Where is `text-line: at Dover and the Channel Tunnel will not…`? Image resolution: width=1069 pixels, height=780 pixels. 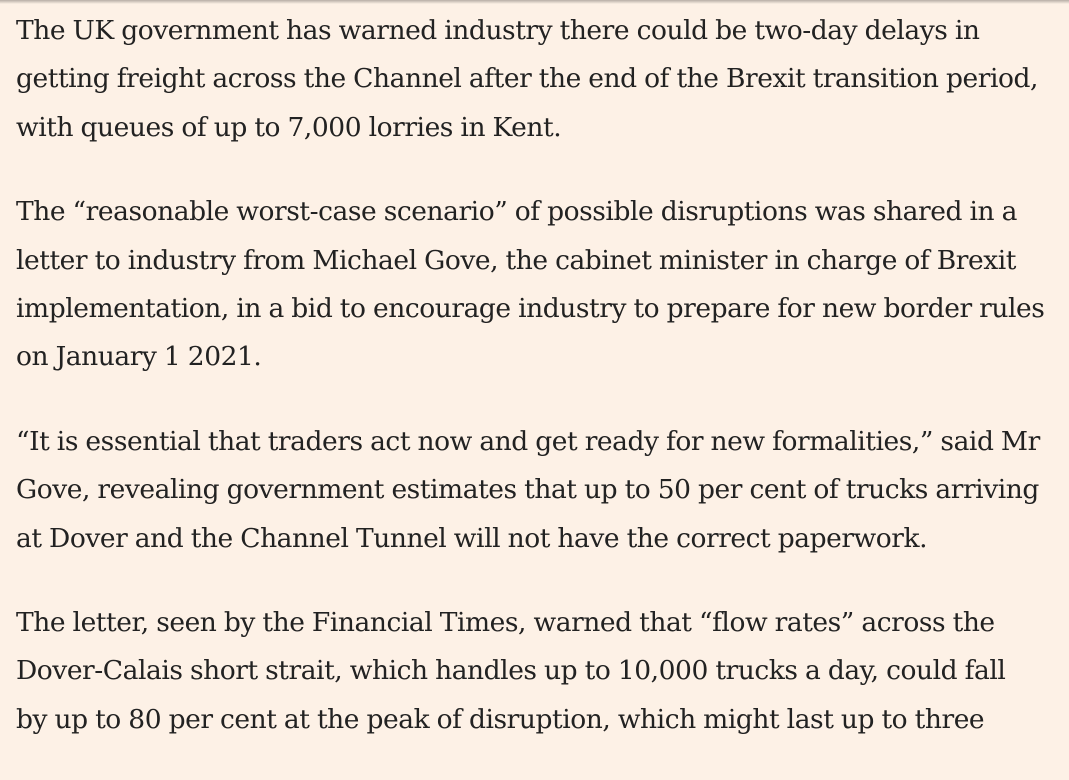 text-line: at Dover and the Channel Tunnel will not… is located at coordinates (472, 538).